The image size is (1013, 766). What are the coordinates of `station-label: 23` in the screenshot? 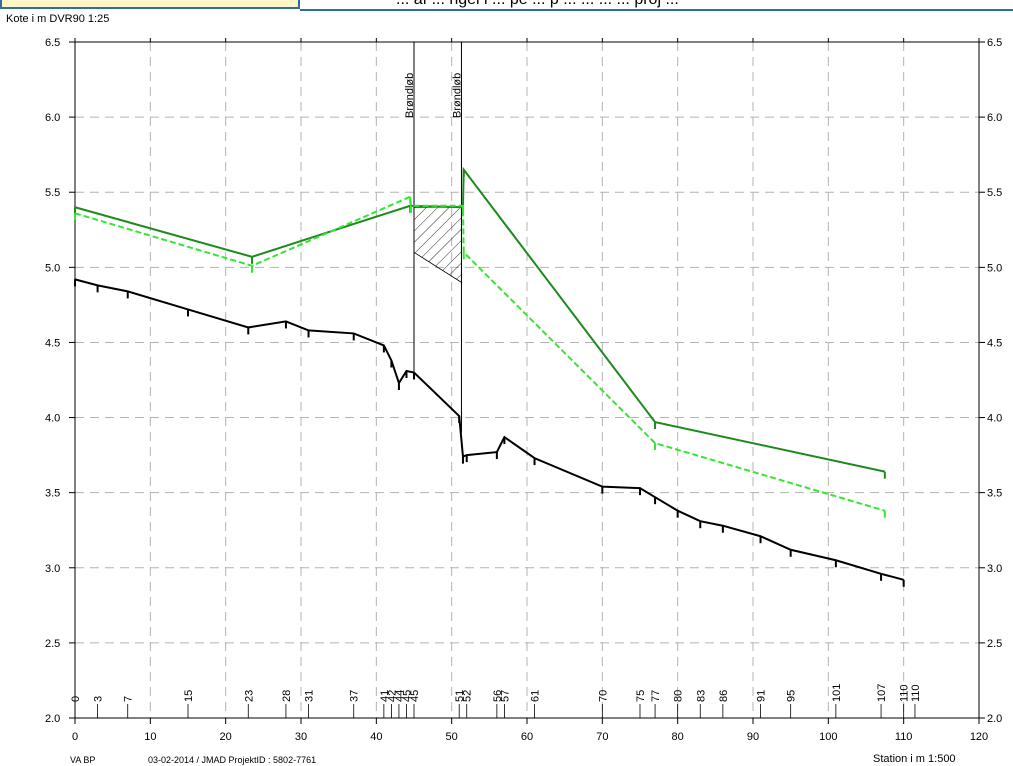 It's located at (249, 696).